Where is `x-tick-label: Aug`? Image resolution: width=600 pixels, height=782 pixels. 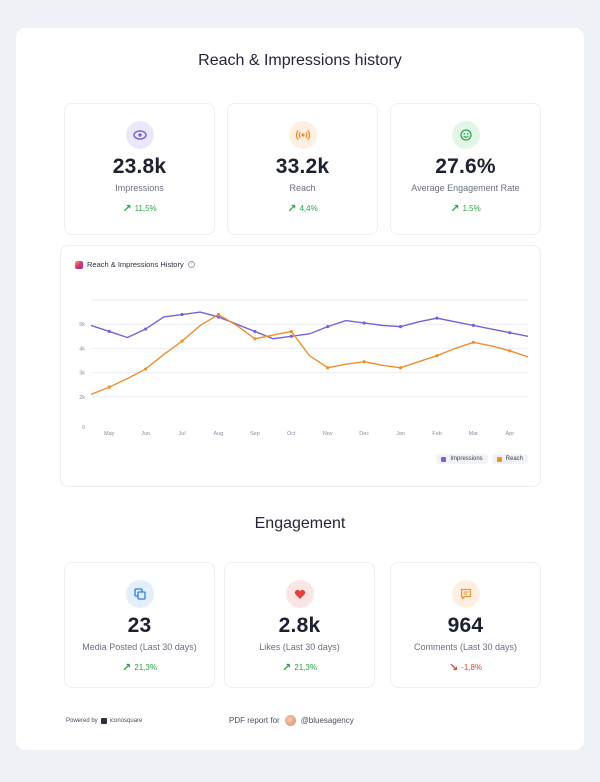 x-tick-label: Aug is located at coordinates (219, 434).